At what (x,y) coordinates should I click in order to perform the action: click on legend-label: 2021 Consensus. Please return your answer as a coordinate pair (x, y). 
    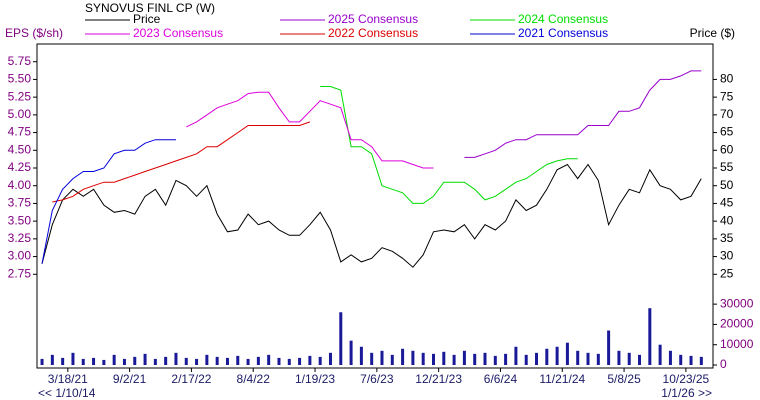
    Looking at the image, I should click on (563, 33).